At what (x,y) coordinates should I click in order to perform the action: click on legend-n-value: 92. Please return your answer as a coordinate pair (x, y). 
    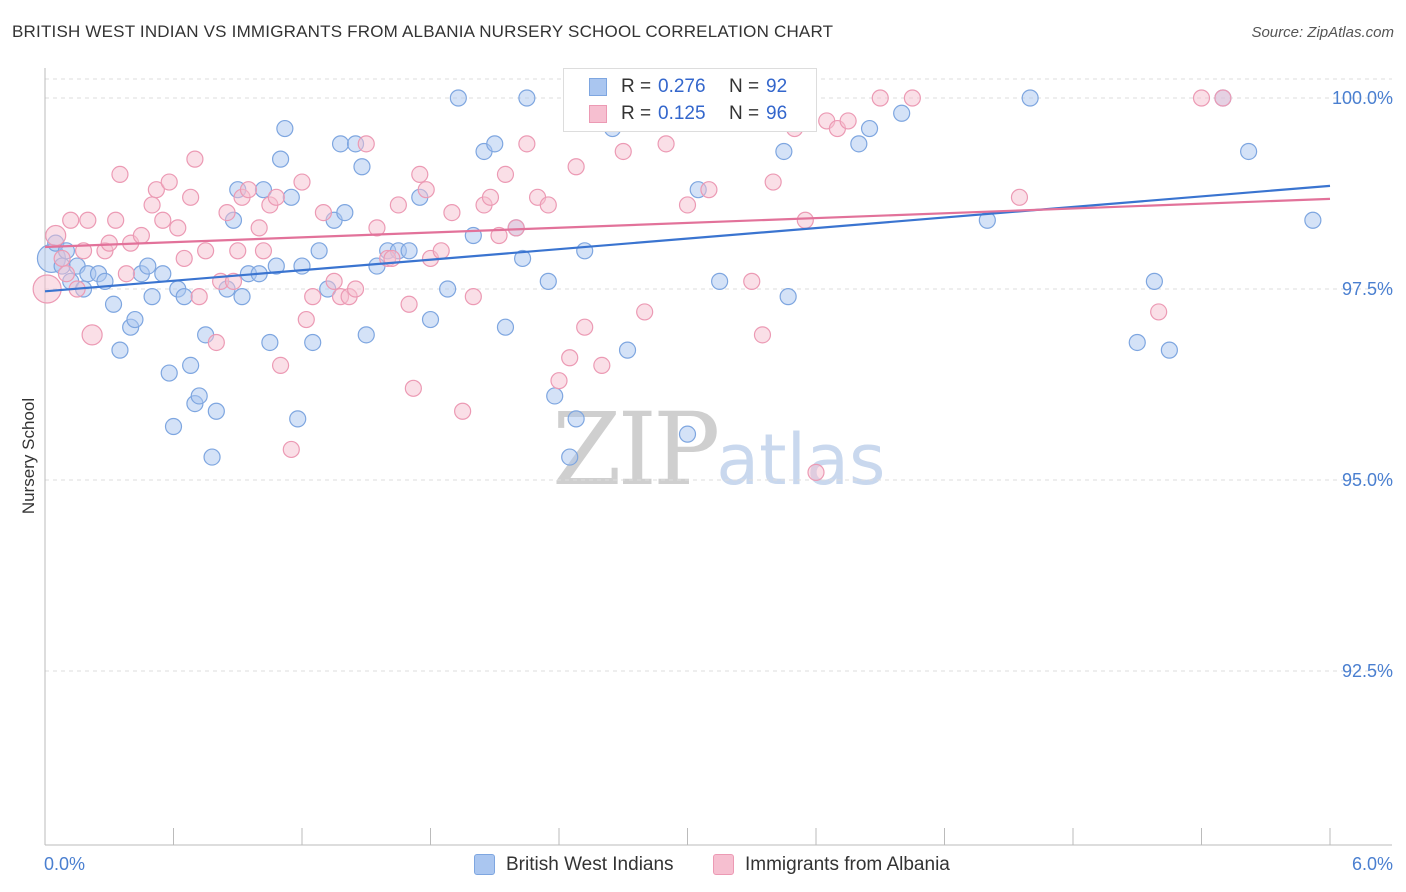
    Looking at the image, I should click on (777, 86).